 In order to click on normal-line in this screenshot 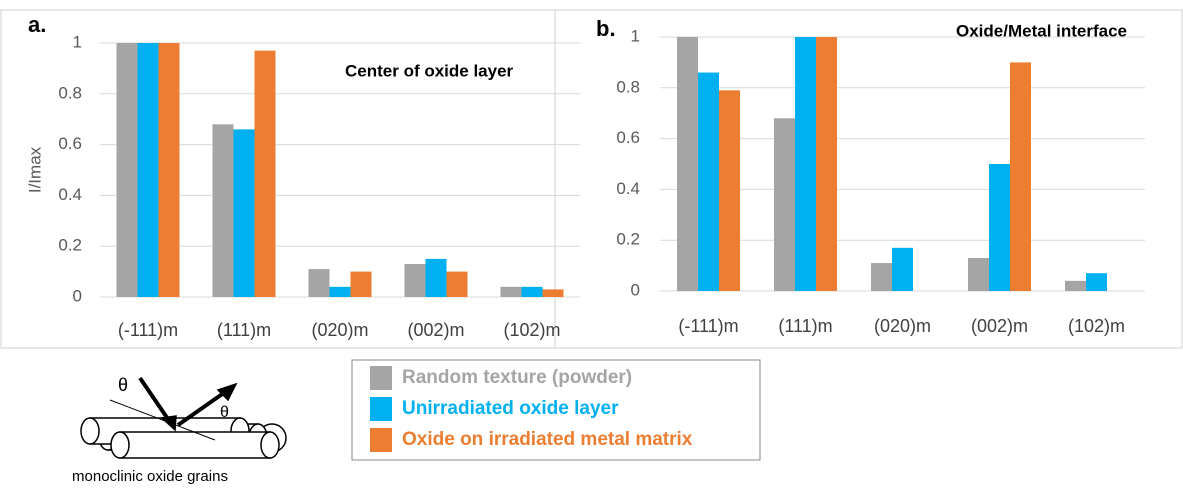, I will do `click(162, 420)`.